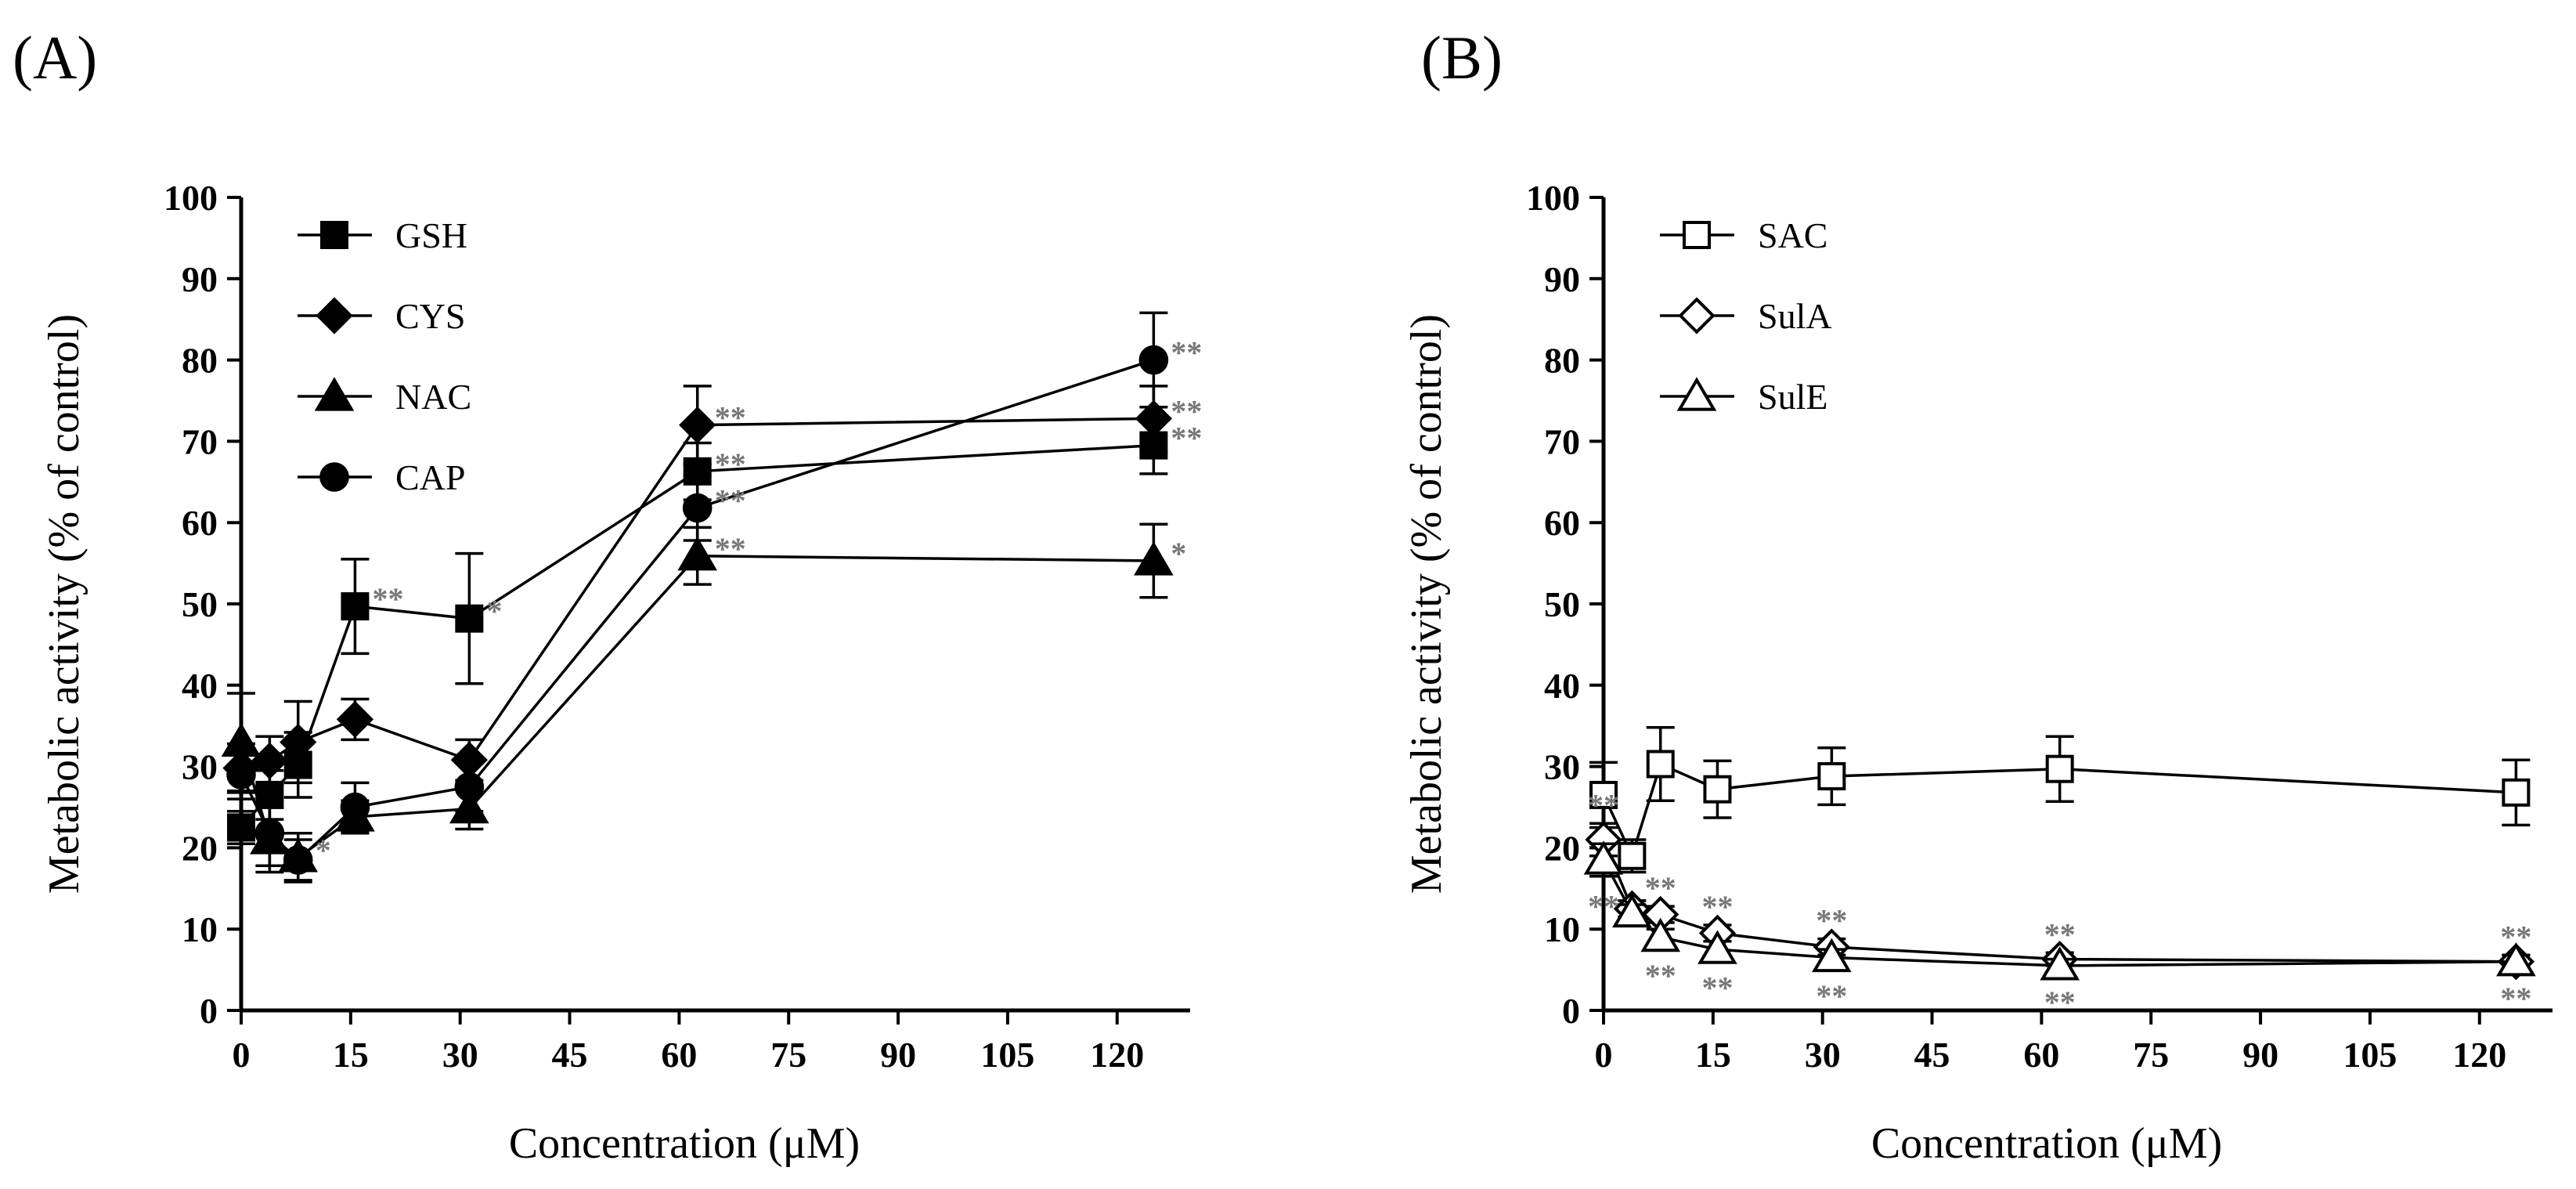 Image resolution: width=2576 pixels, height=1189 pixels. What do you see at coordinates (200, 604) in the screenshot?
I see `a-y-tick-label: 50` at bounding box center [200, 604].